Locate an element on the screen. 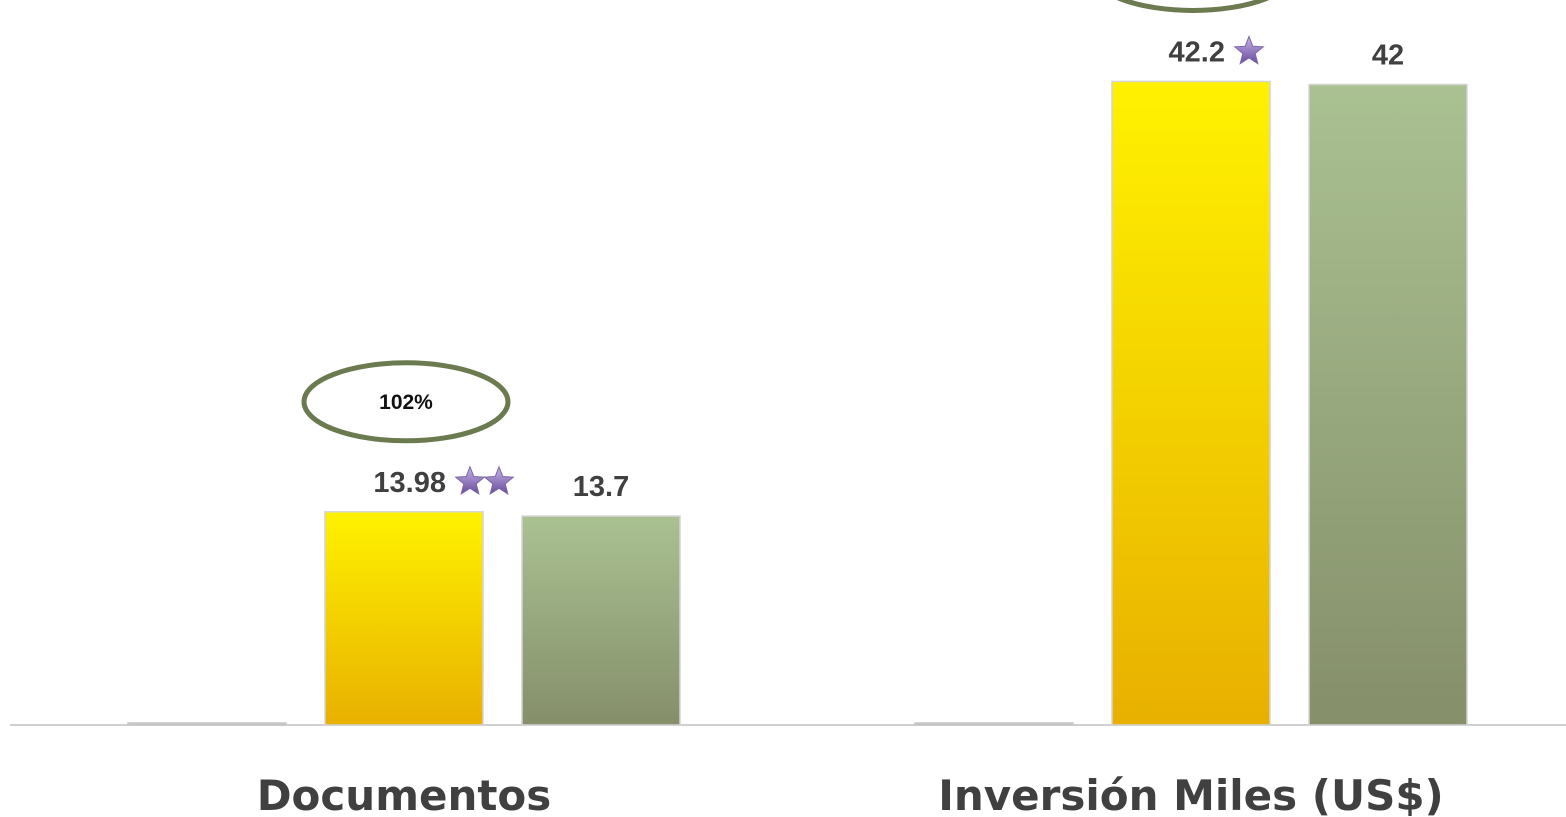  percentage-label: 102% is located at coordinates (406, 402).